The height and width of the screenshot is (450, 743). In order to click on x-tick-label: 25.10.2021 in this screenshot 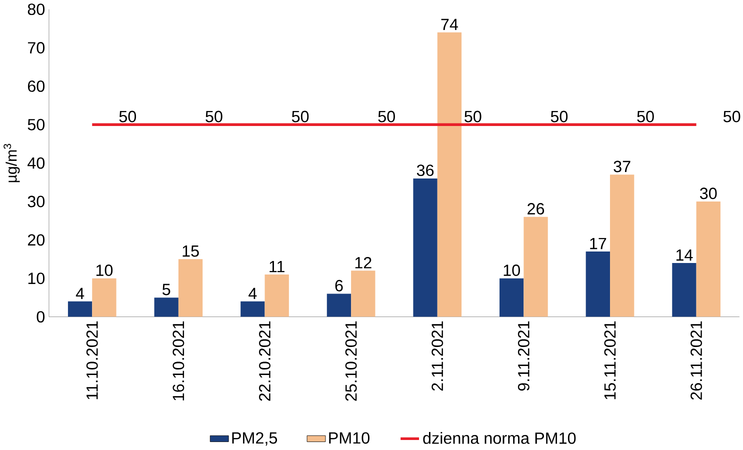, I will do `click(351, 361)`.